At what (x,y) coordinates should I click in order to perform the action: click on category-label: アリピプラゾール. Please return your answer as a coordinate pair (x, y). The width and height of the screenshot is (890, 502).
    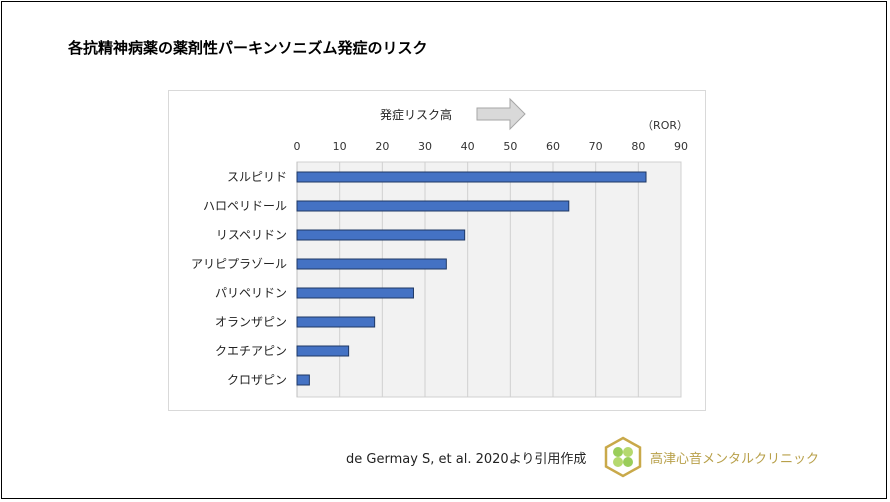
    Looking at the image, I should click on (239, 264).